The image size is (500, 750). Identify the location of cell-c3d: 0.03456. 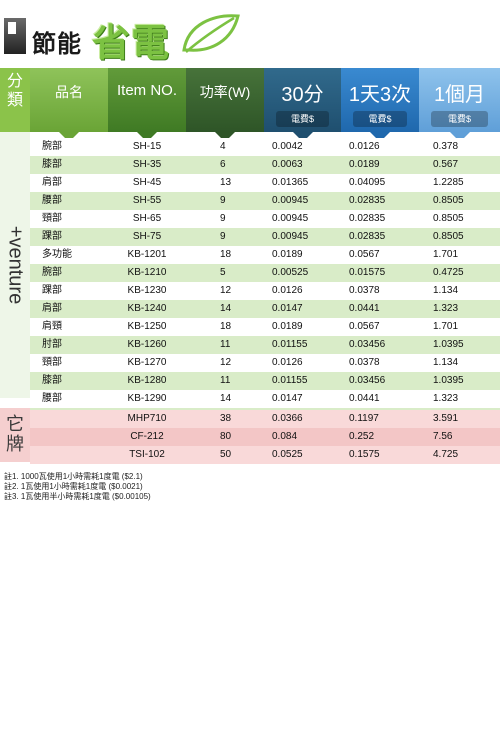
(367, 344).